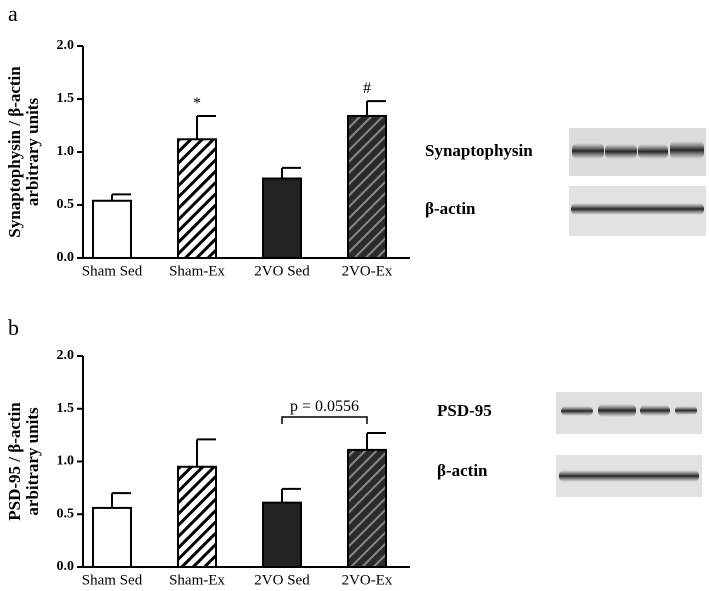  Describe the element at coordinates (464, 410) in the screenshot. I see `blot-label: PSD-95` at that location.